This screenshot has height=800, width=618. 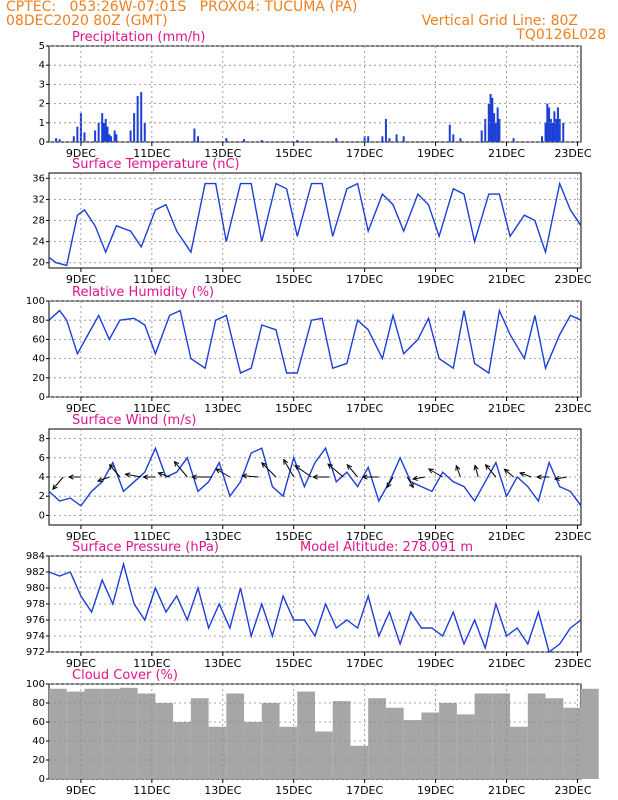 I want to click on panel-title: Relative Humidity (%), so click(x=143, y=292).